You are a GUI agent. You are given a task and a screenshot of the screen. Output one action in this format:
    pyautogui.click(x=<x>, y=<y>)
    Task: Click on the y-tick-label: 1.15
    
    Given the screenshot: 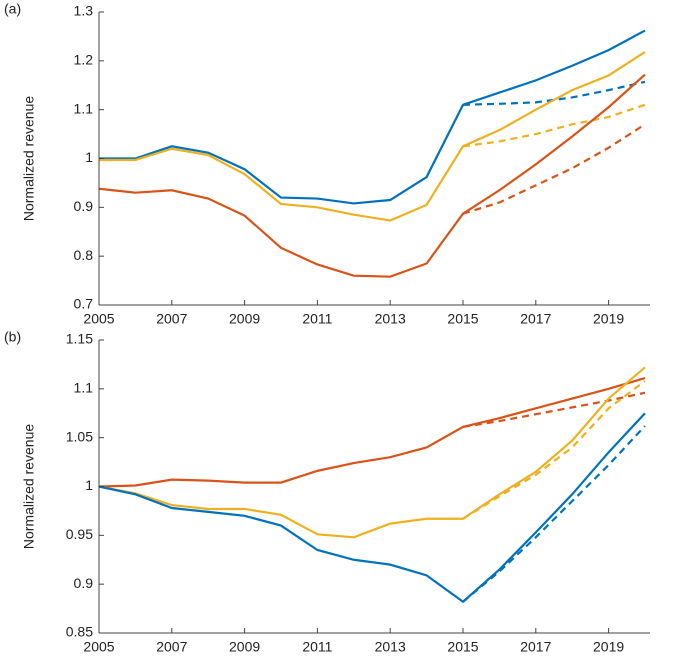 What is the action you would take?
    pyautogui.click(x=79, y=339)
    